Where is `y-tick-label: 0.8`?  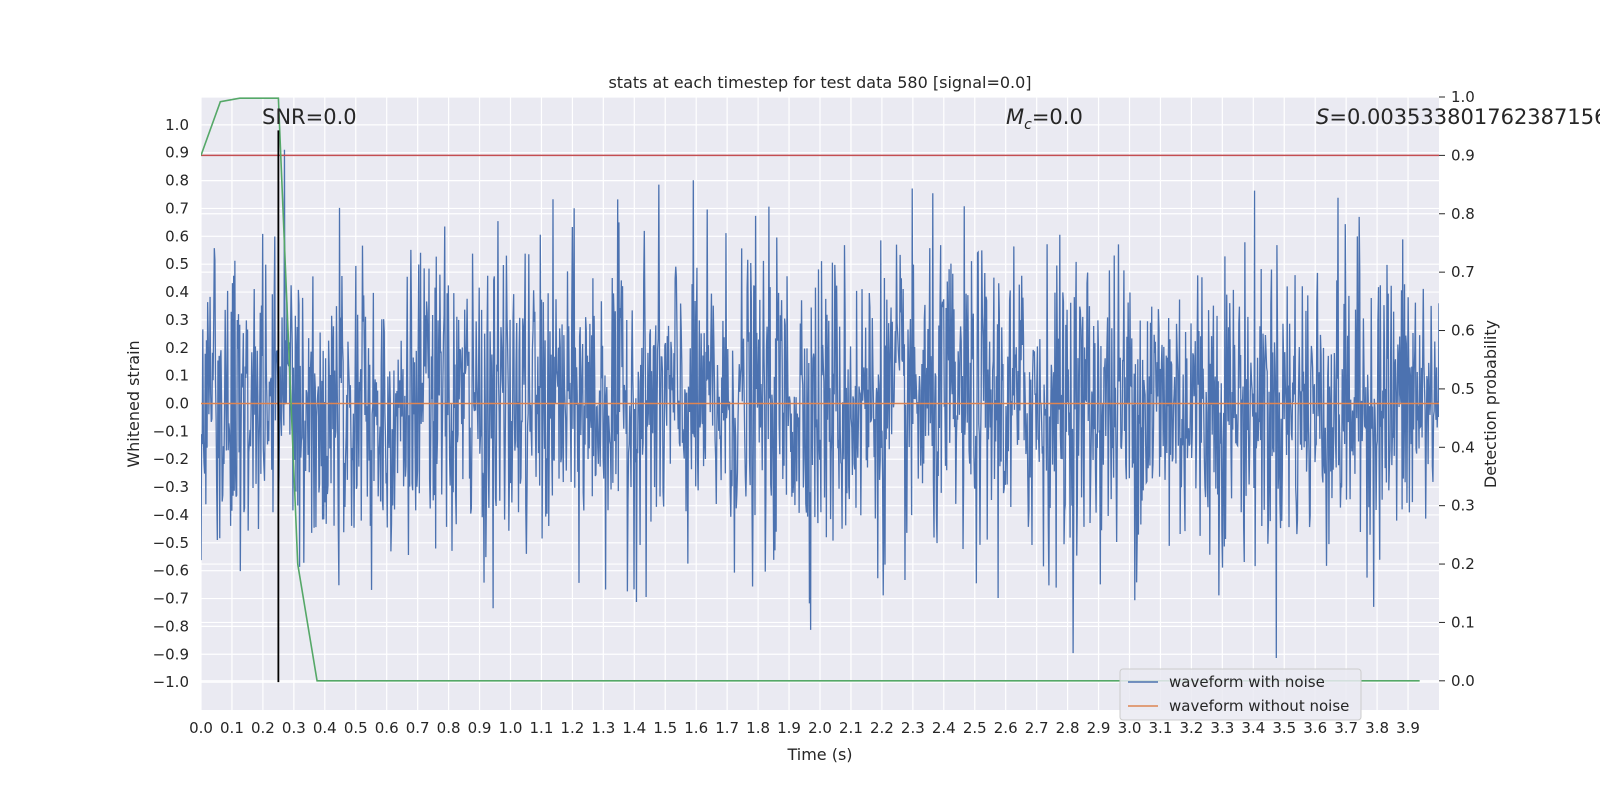 y-tick-label: 0.8 is located at coordinates (177, 181).